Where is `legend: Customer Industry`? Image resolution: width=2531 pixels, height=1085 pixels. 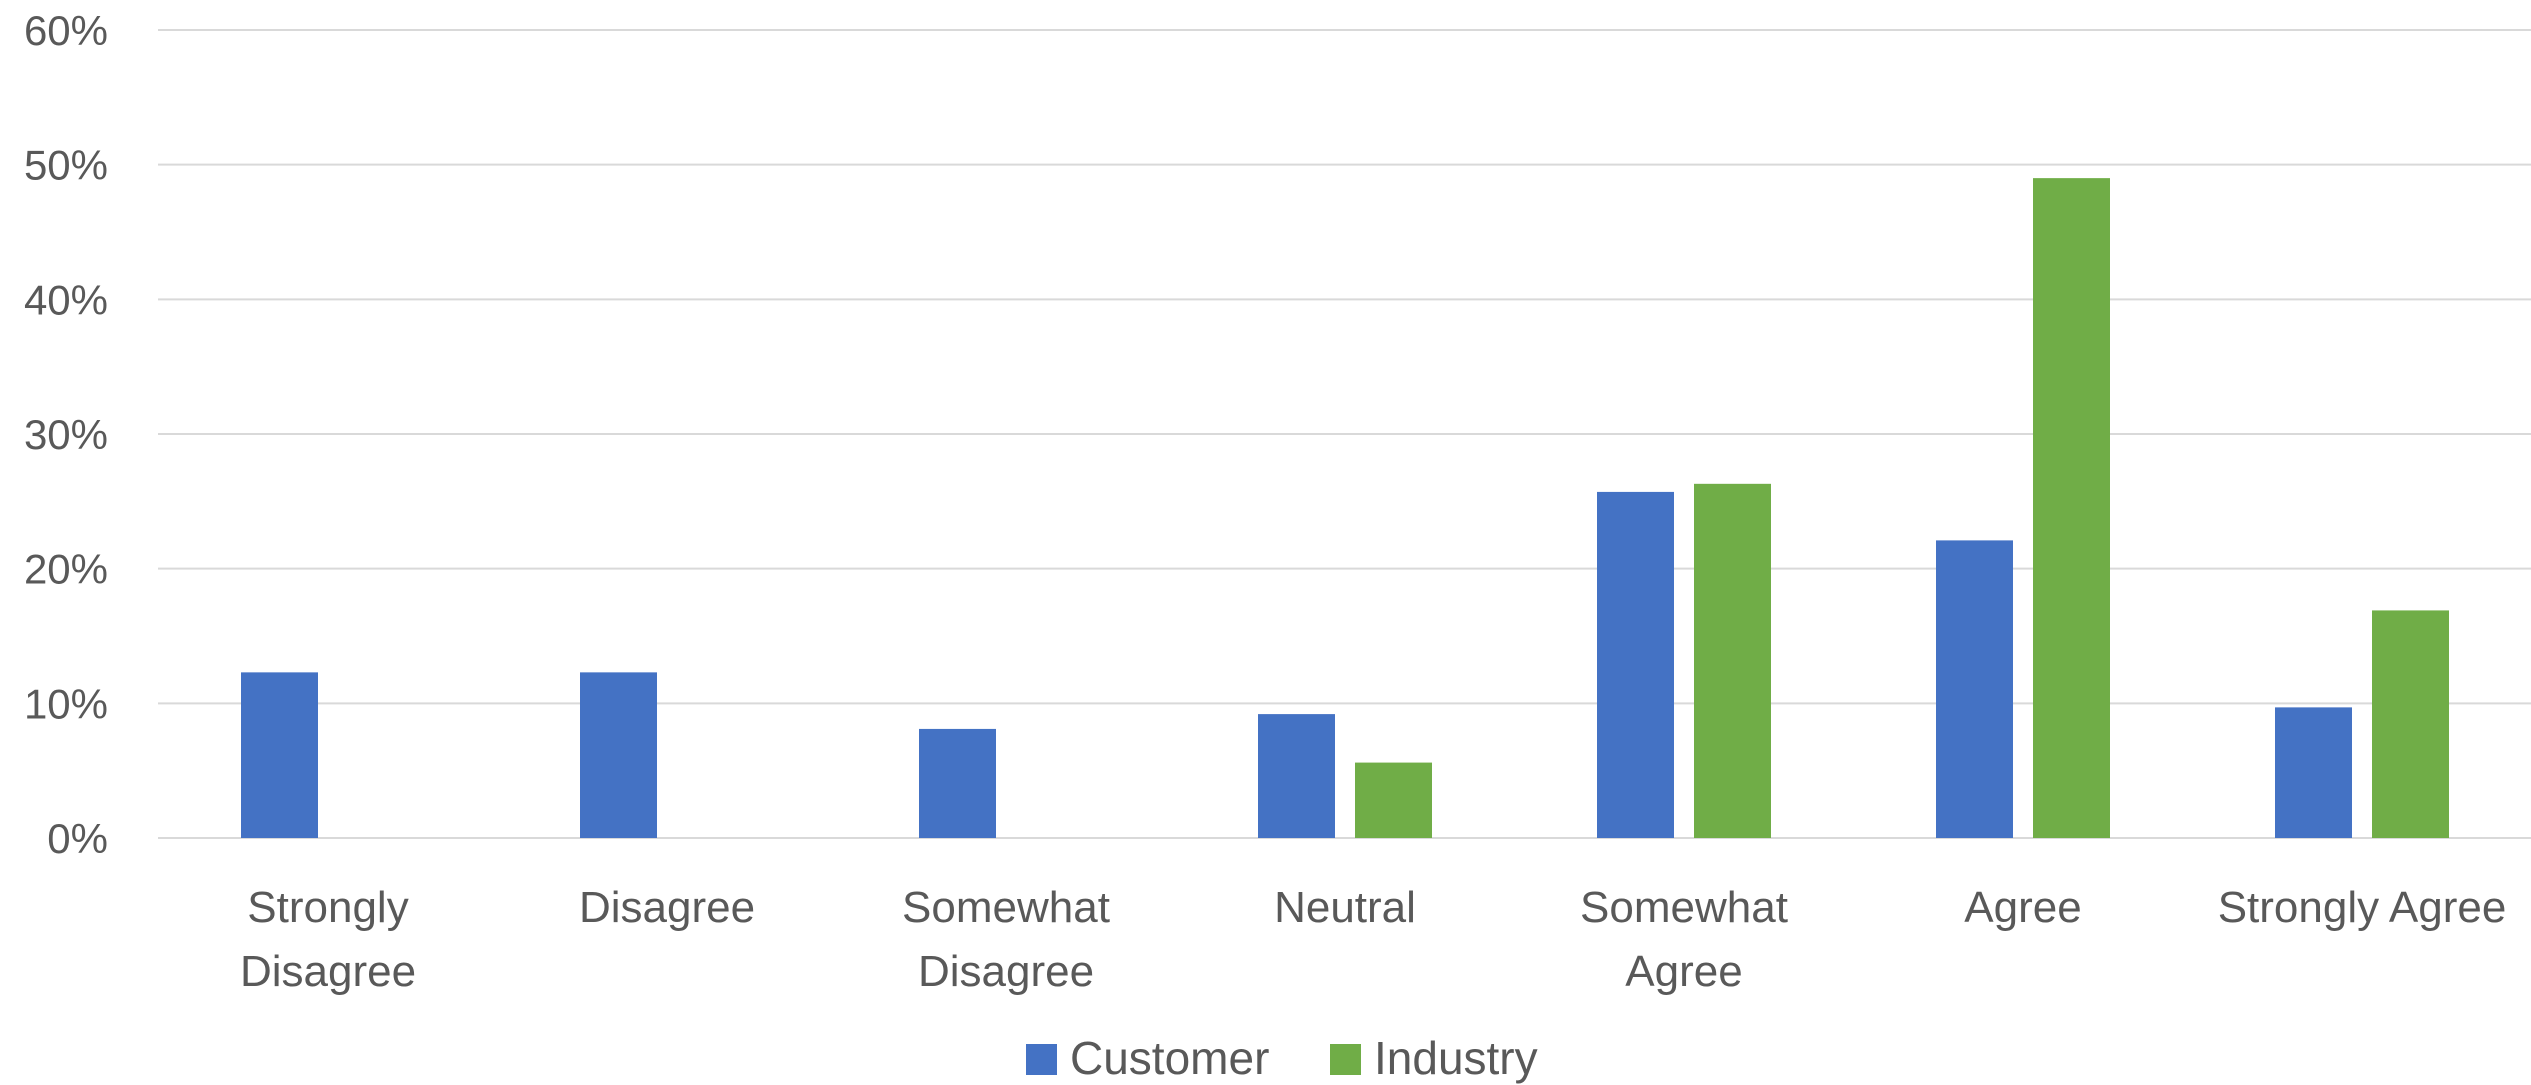
legend: Customer Industry is located at coordinates (1282, 1058).